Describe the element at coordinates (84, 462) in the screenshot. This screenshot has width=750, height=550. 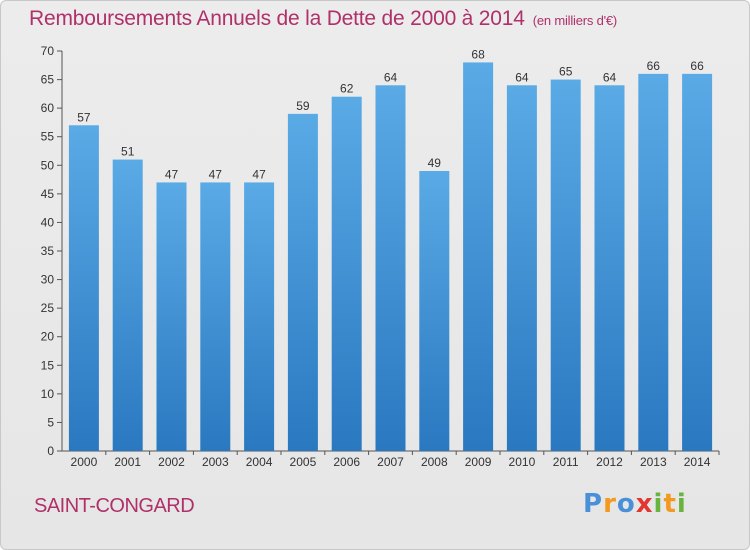
I see `x-tick-label: 2000` at that location.